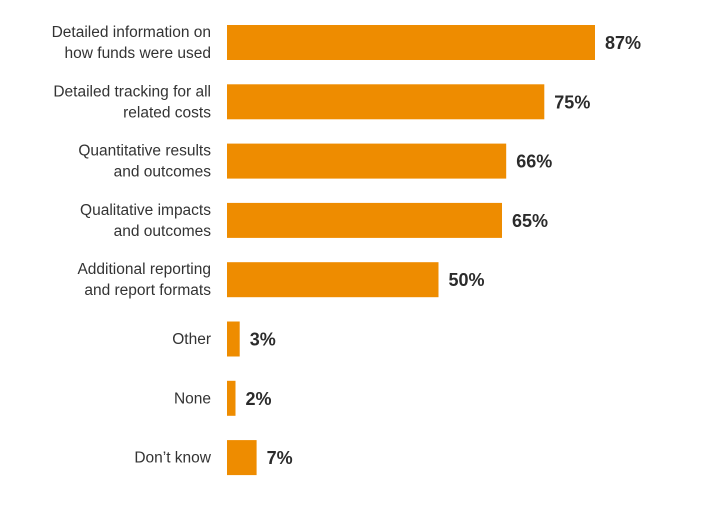 The image size is (722, 506). I want to click on category-label-7: Don’t know, so click(172, 458).